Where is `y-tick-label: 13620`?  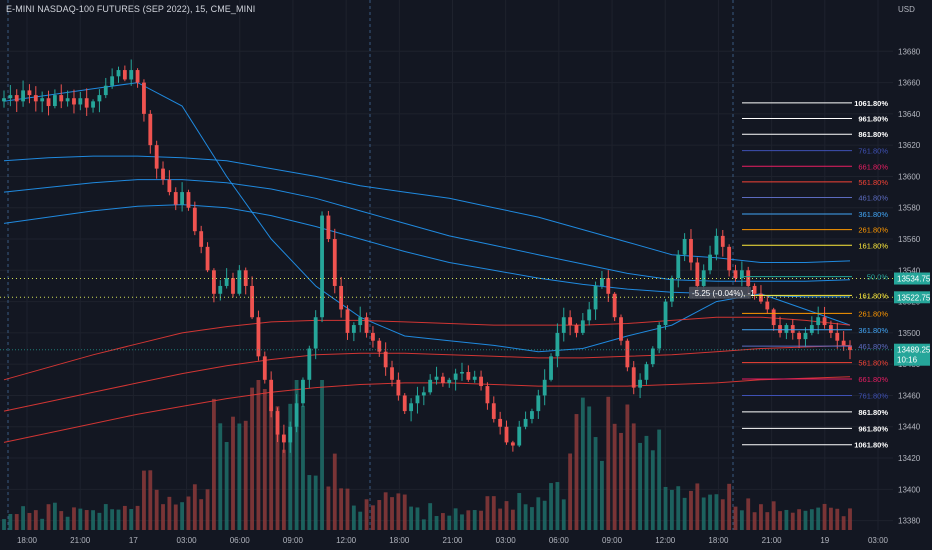
y-tick-label: 13620 is located at coordinates (909, 145).